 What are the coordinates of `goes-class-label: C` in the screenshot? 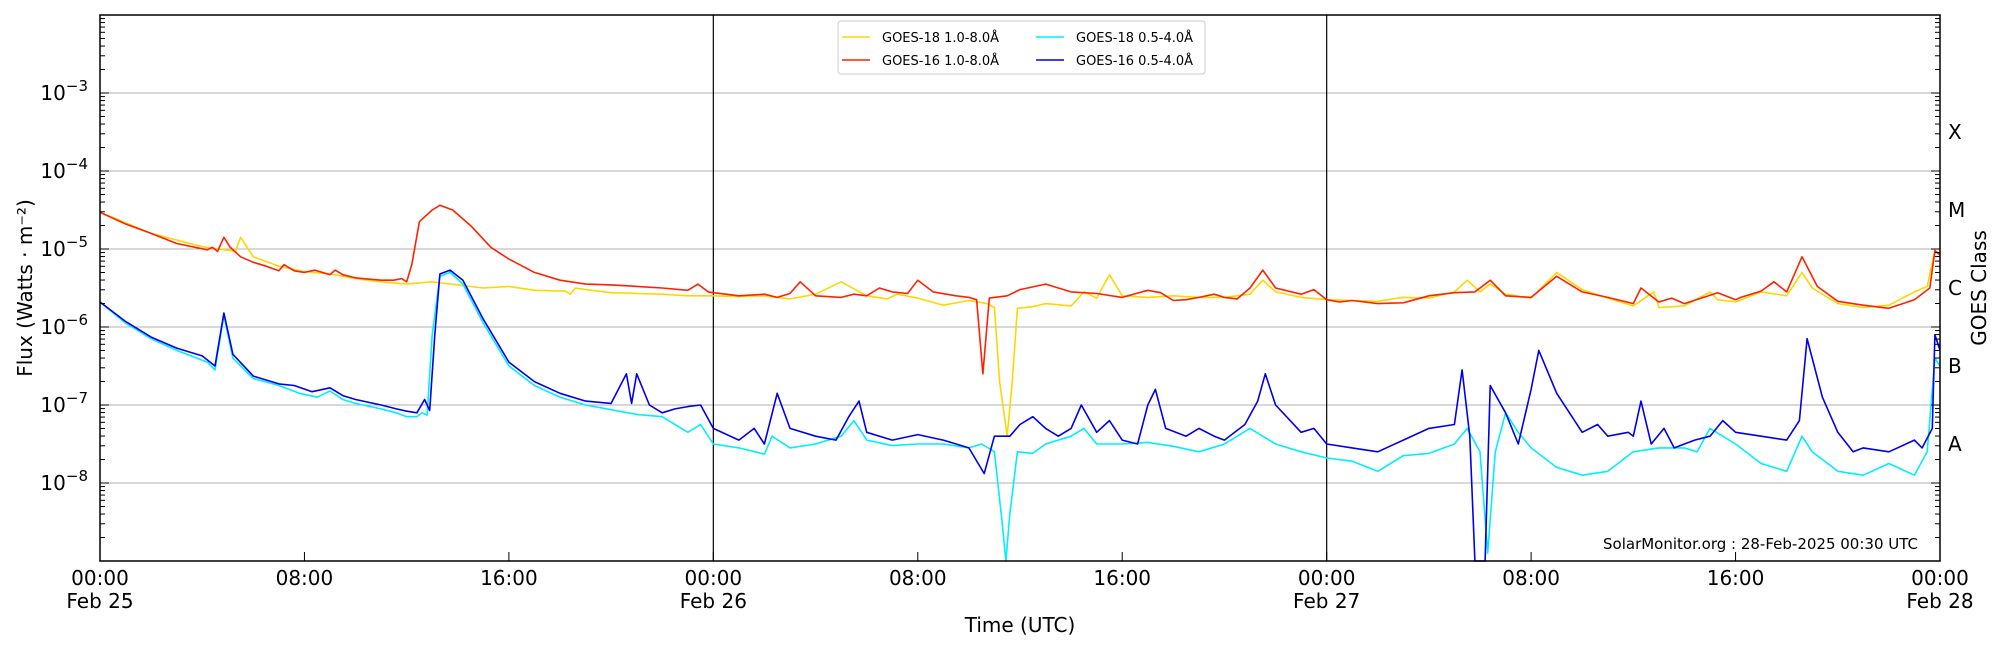 It's located at (1955, 288).